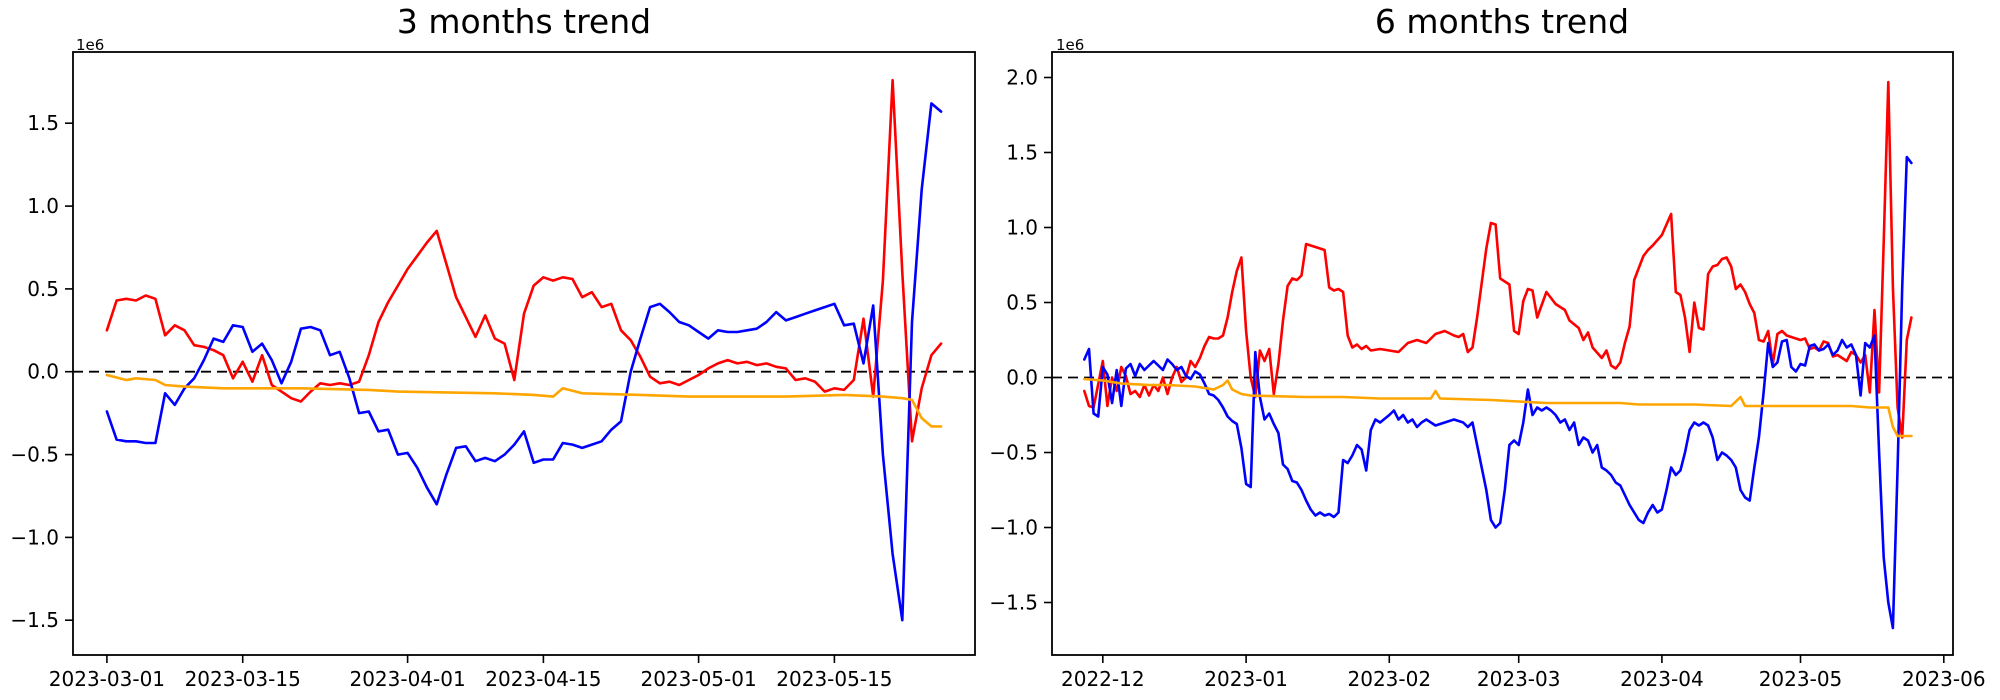  Describe the element at coordinates (543, 679) in the screenshot. I see `x-tick-label: 2023-04-15` at that location.